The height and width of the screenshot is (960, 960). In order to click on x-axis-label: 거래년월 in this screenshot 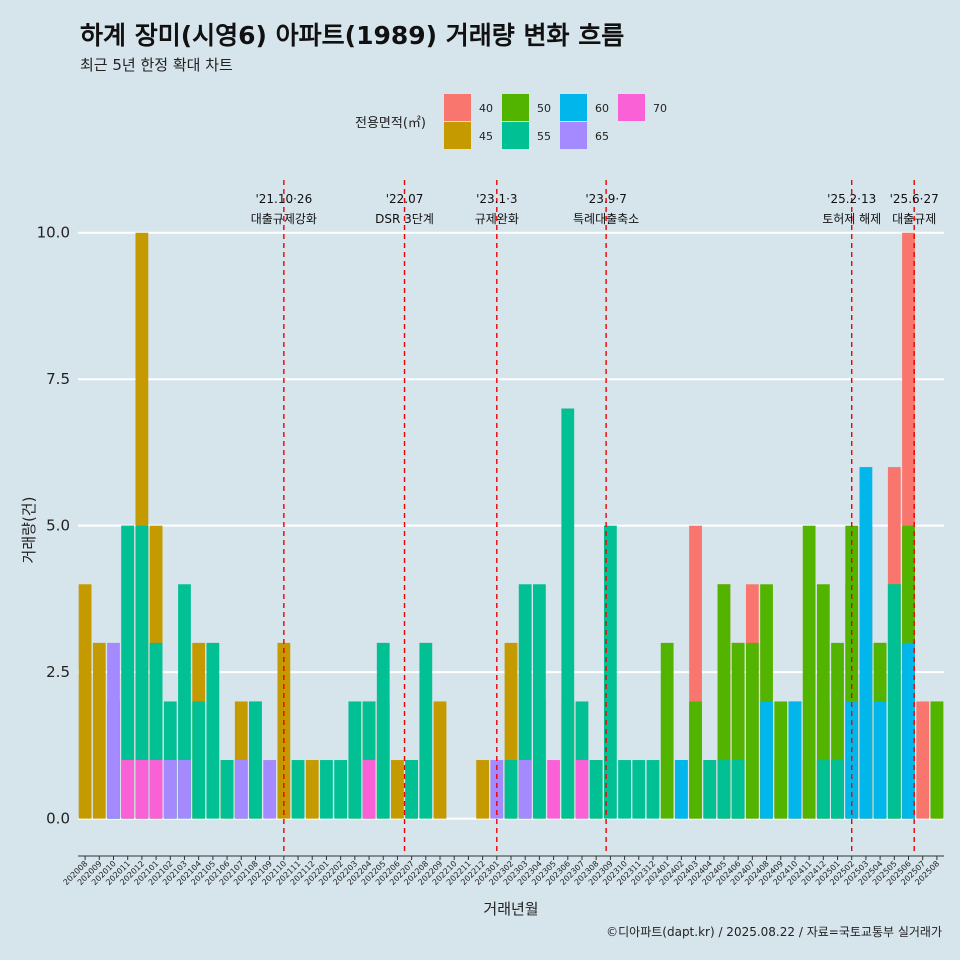, I will do `click(510, 909)`.